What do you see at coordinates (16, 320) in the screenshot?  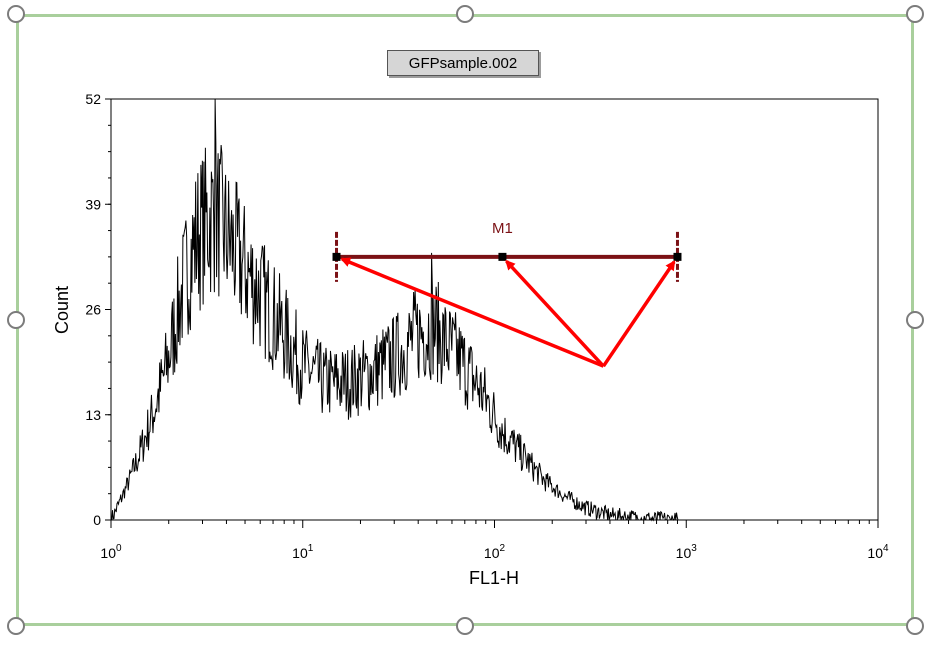 I see `resize-handle-middle-left` at bounding box center [16, 320].